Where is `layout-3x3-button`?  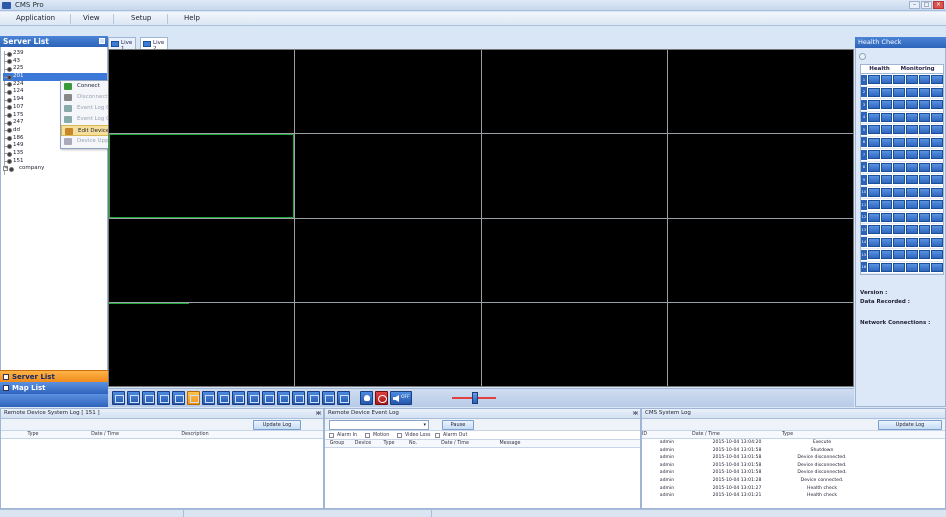 layout-3x3-button is located at coordinates (178, 398).